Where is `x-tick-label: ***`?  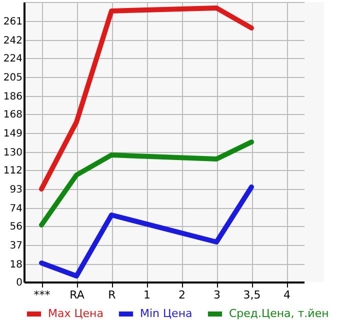 x-tick-label: *** is located at coordinates (42, 295).